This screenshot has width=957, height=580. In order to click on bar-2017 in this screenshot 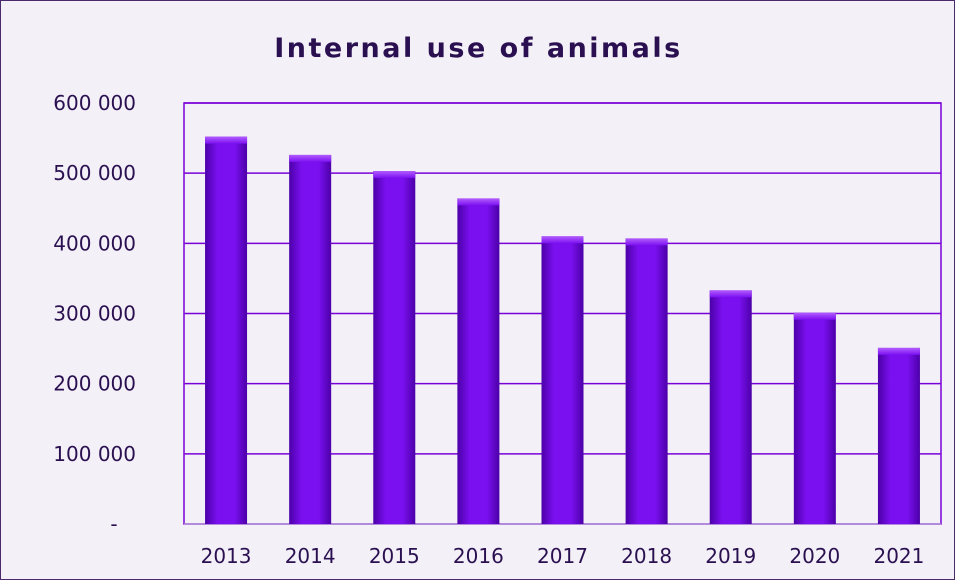, I will do `click(563, 380)`.